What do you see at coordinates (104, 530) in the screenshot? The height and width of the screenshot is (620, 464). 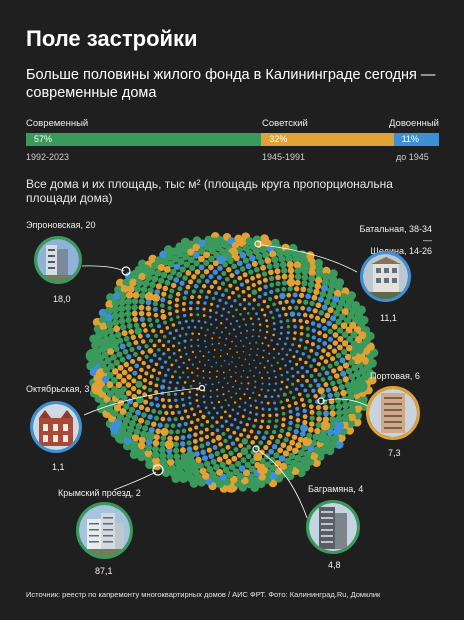 I see `building-icon` at bounding box center [104, 530].